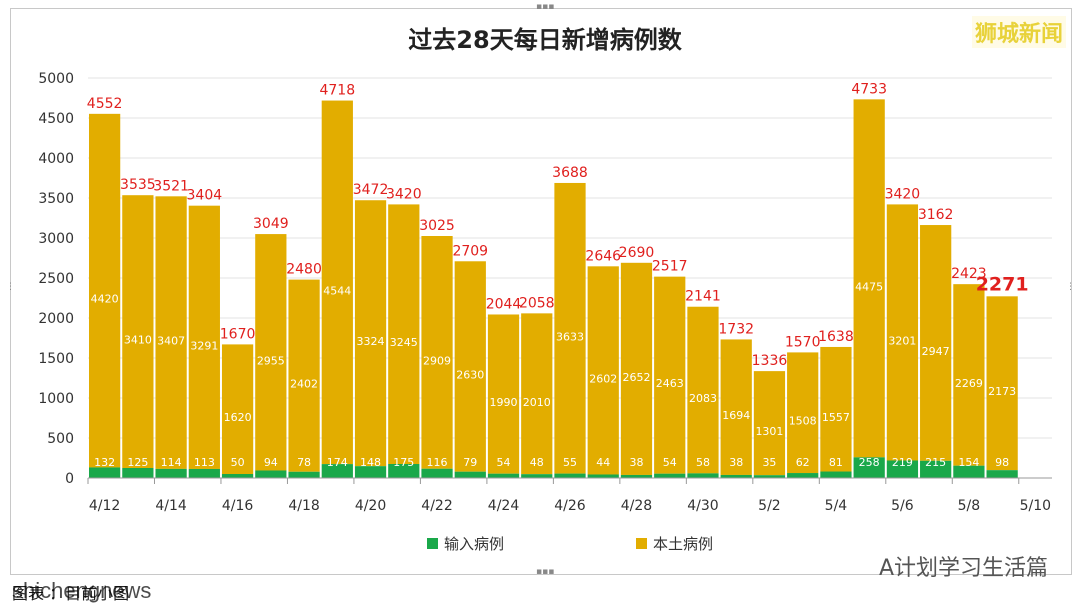  Describe the element at coordinates (271, 224) in the screenshot. I see `label-total: 3049` at that location.